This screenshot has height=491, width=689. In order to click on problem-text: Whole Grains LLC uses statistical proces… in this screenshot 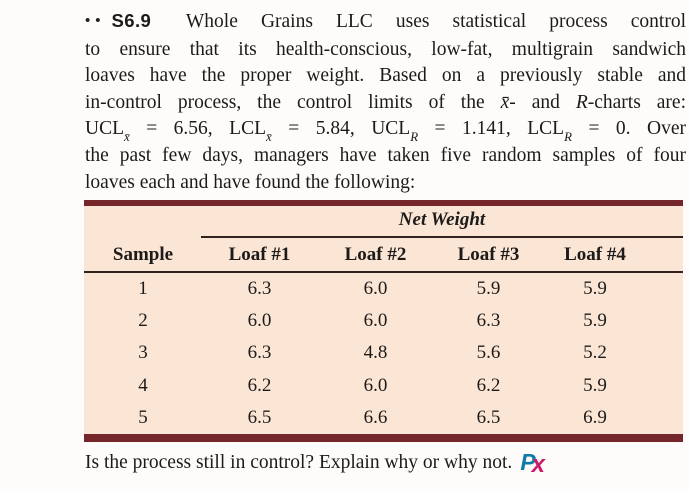, I will do `click(435, 21)`.